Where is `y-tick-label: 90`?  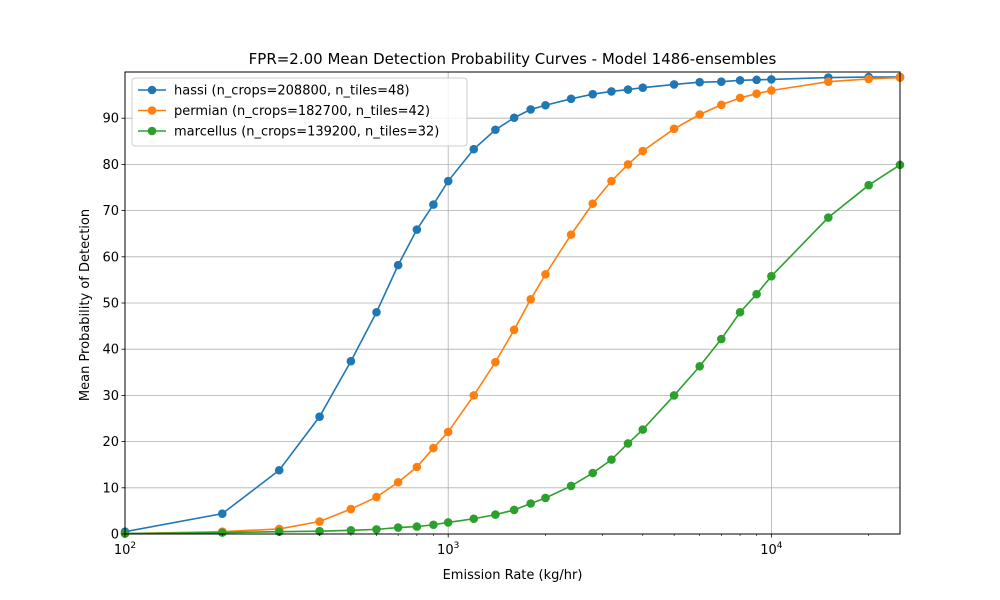
y-tick-label: 90 is located at coordinates (110, 119).